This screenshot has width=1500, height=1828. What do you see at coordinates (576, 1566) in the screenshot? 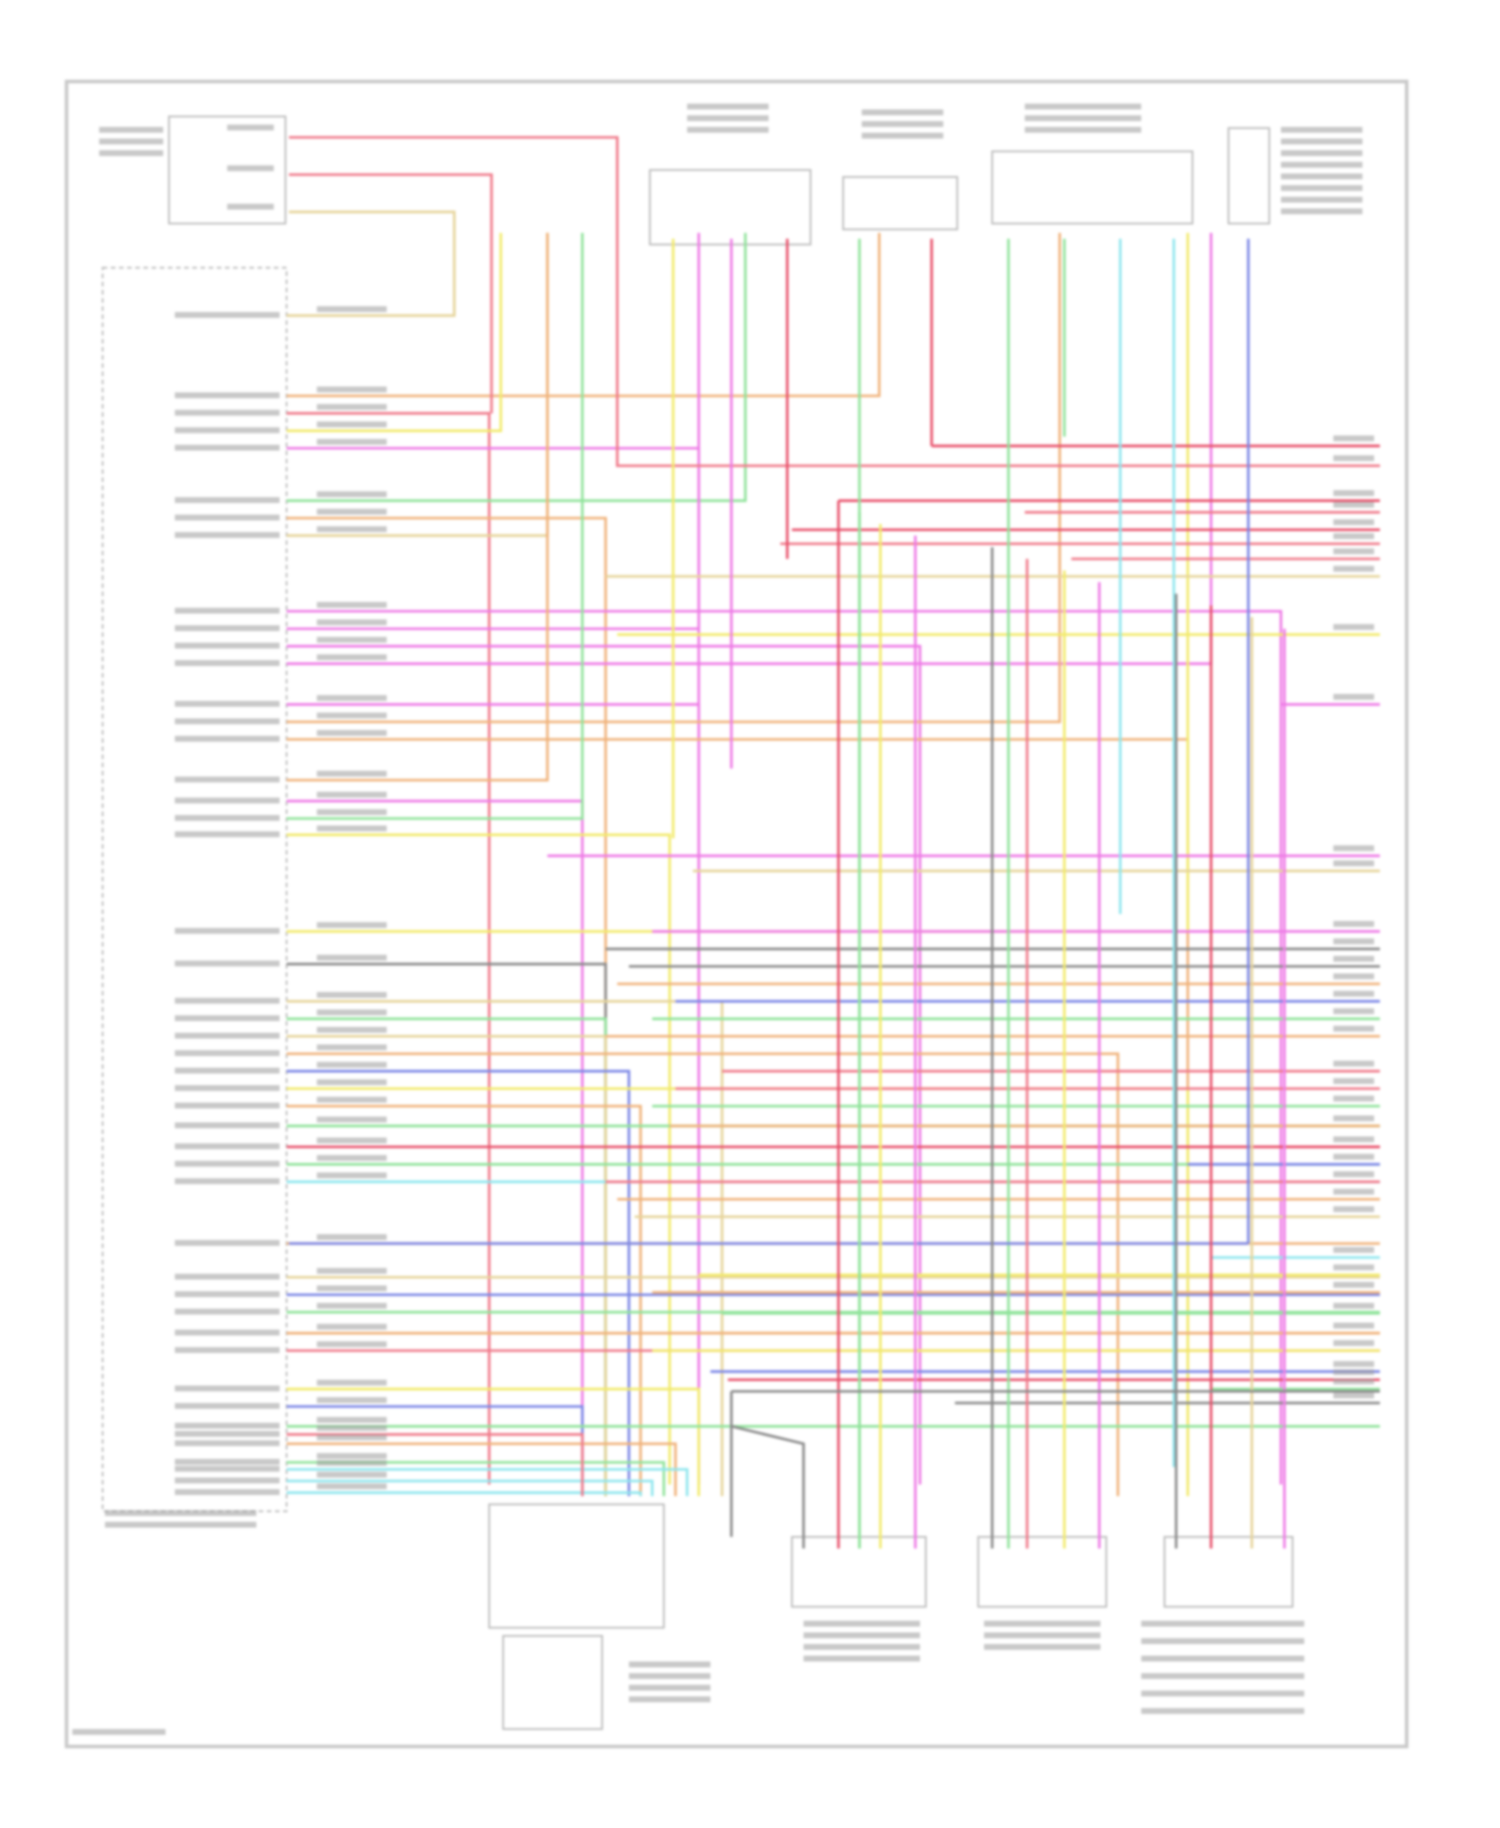
I see `bottom-module-box` at bounding box center [576, 1566].